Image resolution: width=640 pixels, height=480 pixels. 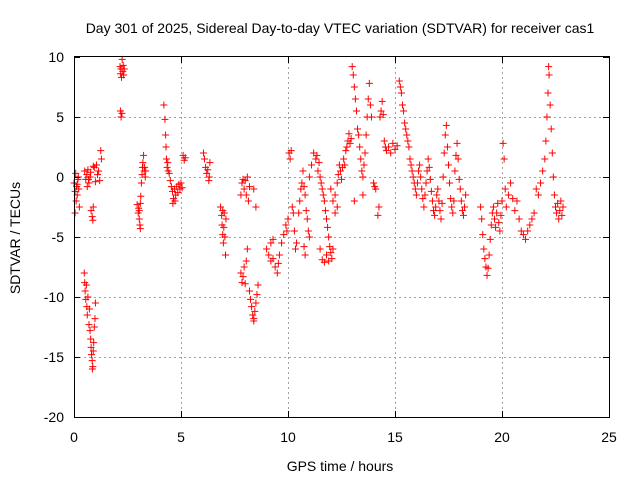 What do you see at coordinates (502, 437) in the screenshot?
I see `x-tick-label: 20` at bounding box center [502, 437].